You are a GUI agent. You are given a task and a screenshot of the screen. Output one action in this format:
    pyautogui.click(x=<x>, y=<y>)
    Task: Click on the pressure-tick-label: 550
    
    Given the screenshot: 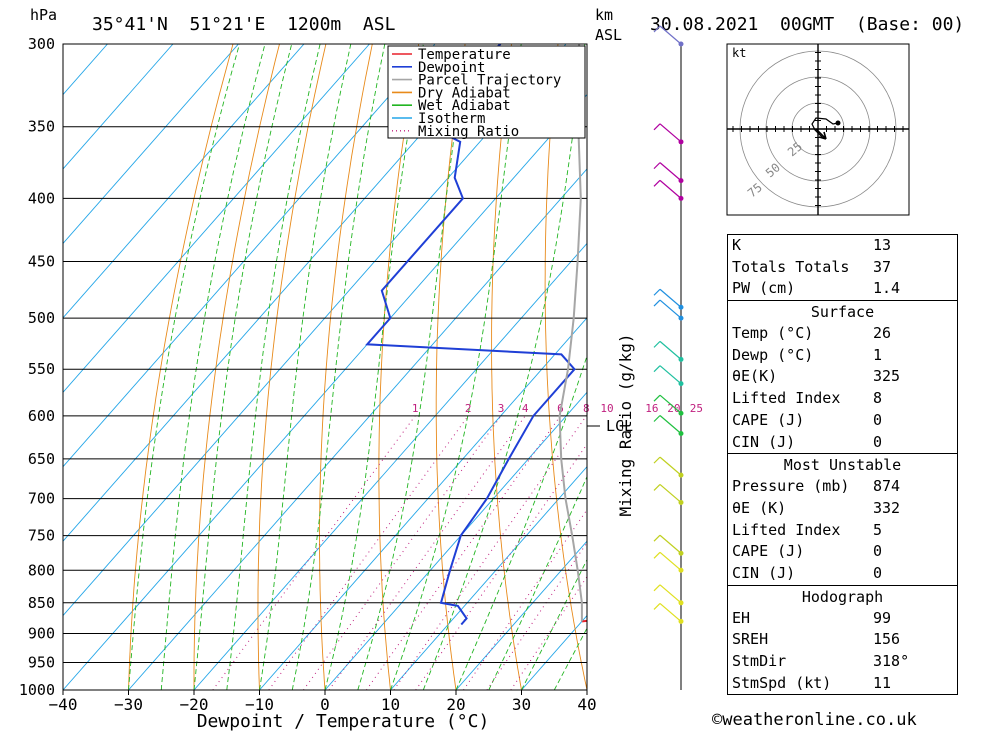 What is the action you would take?
    pyautogui.click(x=41, y=369)
    